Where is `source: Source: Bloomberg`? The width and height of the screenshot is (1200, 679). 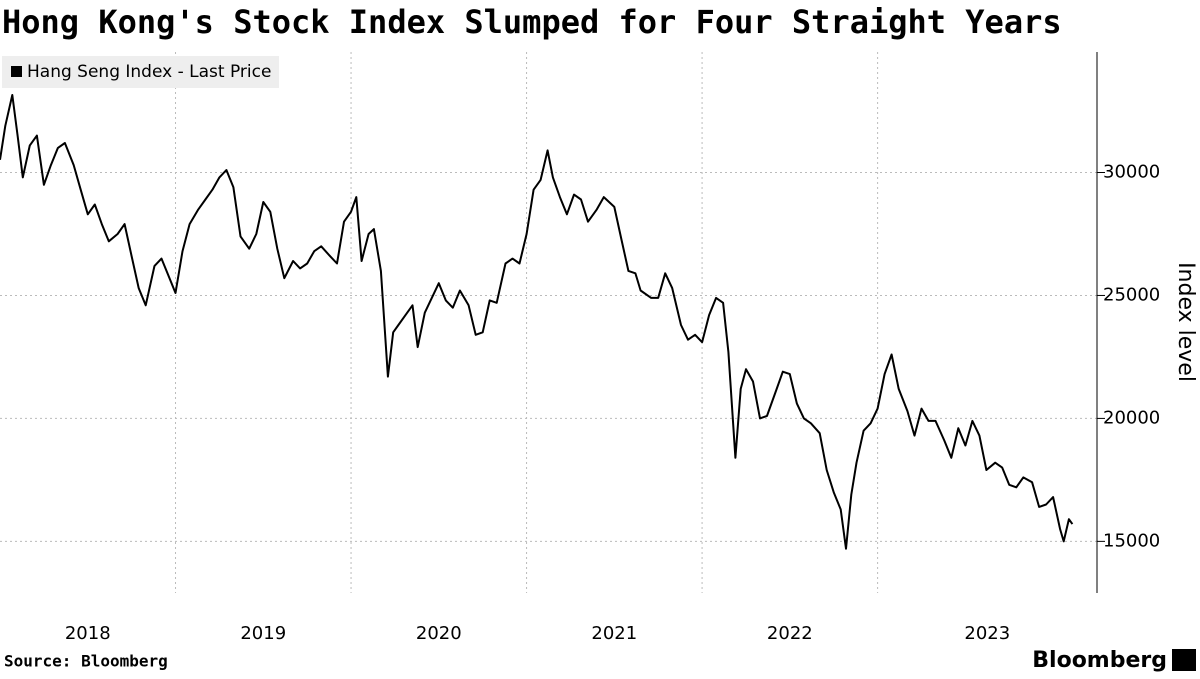 source: Source: Bloomberg is located at coordinates (86, 661).